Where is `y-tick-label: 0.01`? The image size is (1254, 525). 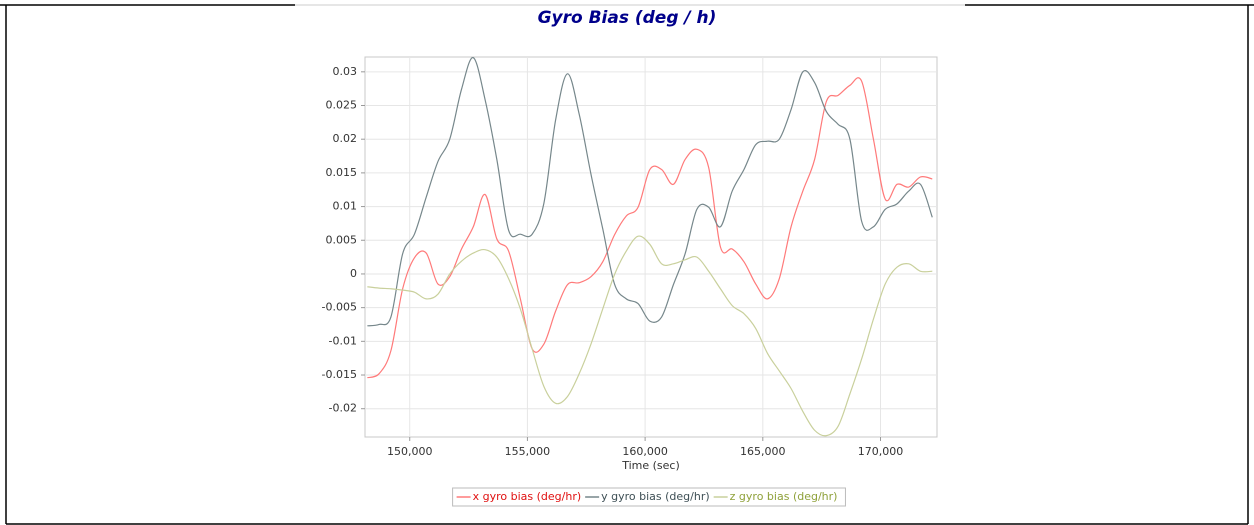 y-tick-label: 0.01 is located at coordinates (345, 206).